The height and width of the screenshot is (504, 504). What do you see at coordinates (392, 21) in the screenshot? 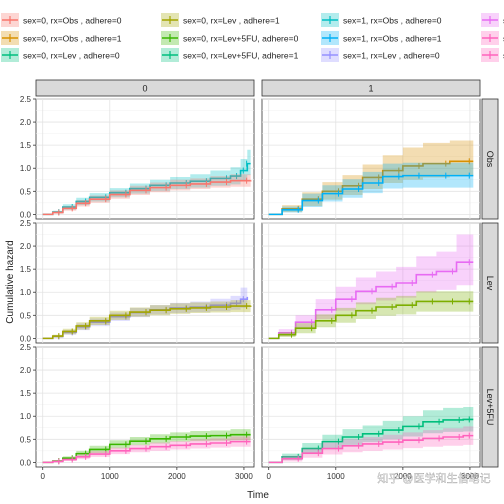
I see `legend-label: sex=1, rx=Obs , adhere=0` at bounding box center [392, 21].